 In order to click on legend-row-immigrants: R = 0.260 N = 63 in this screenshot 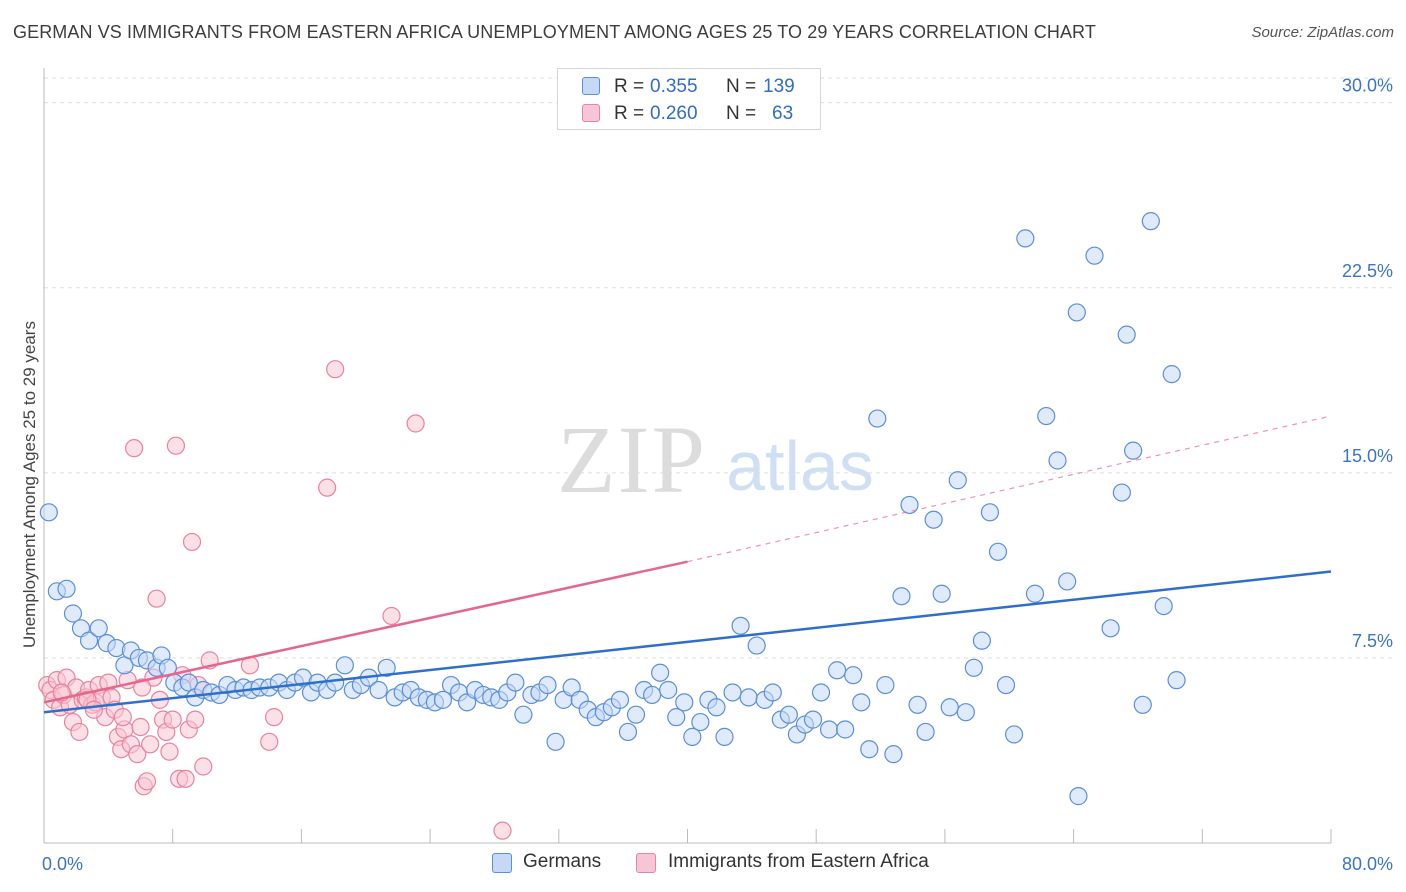, I will do `click(689, 114)`.